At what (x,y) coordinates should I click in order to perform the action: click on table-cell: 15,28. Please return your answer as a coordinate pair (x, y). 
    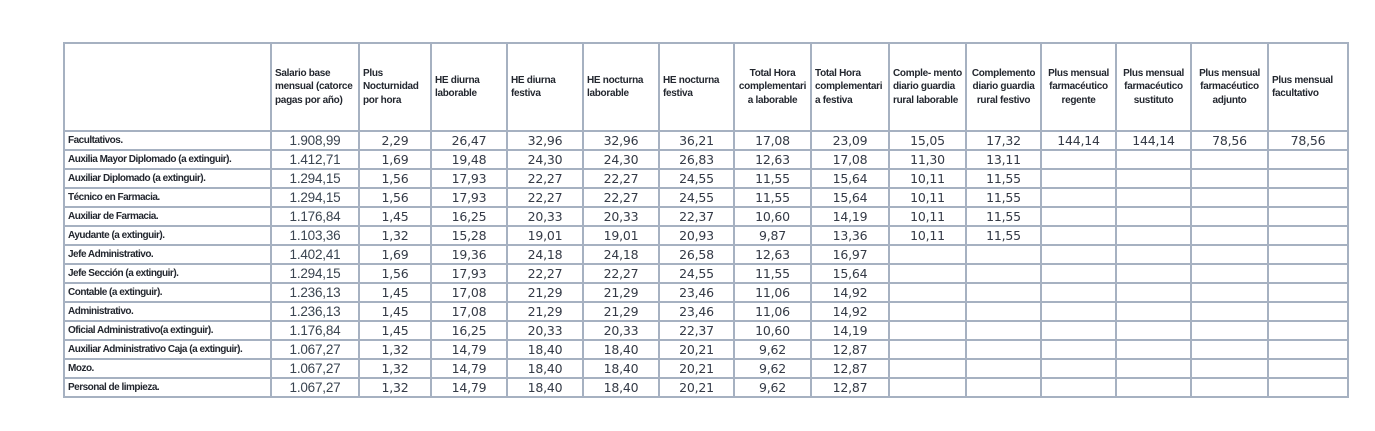
    Looking at the image, I should click on (469, 235).